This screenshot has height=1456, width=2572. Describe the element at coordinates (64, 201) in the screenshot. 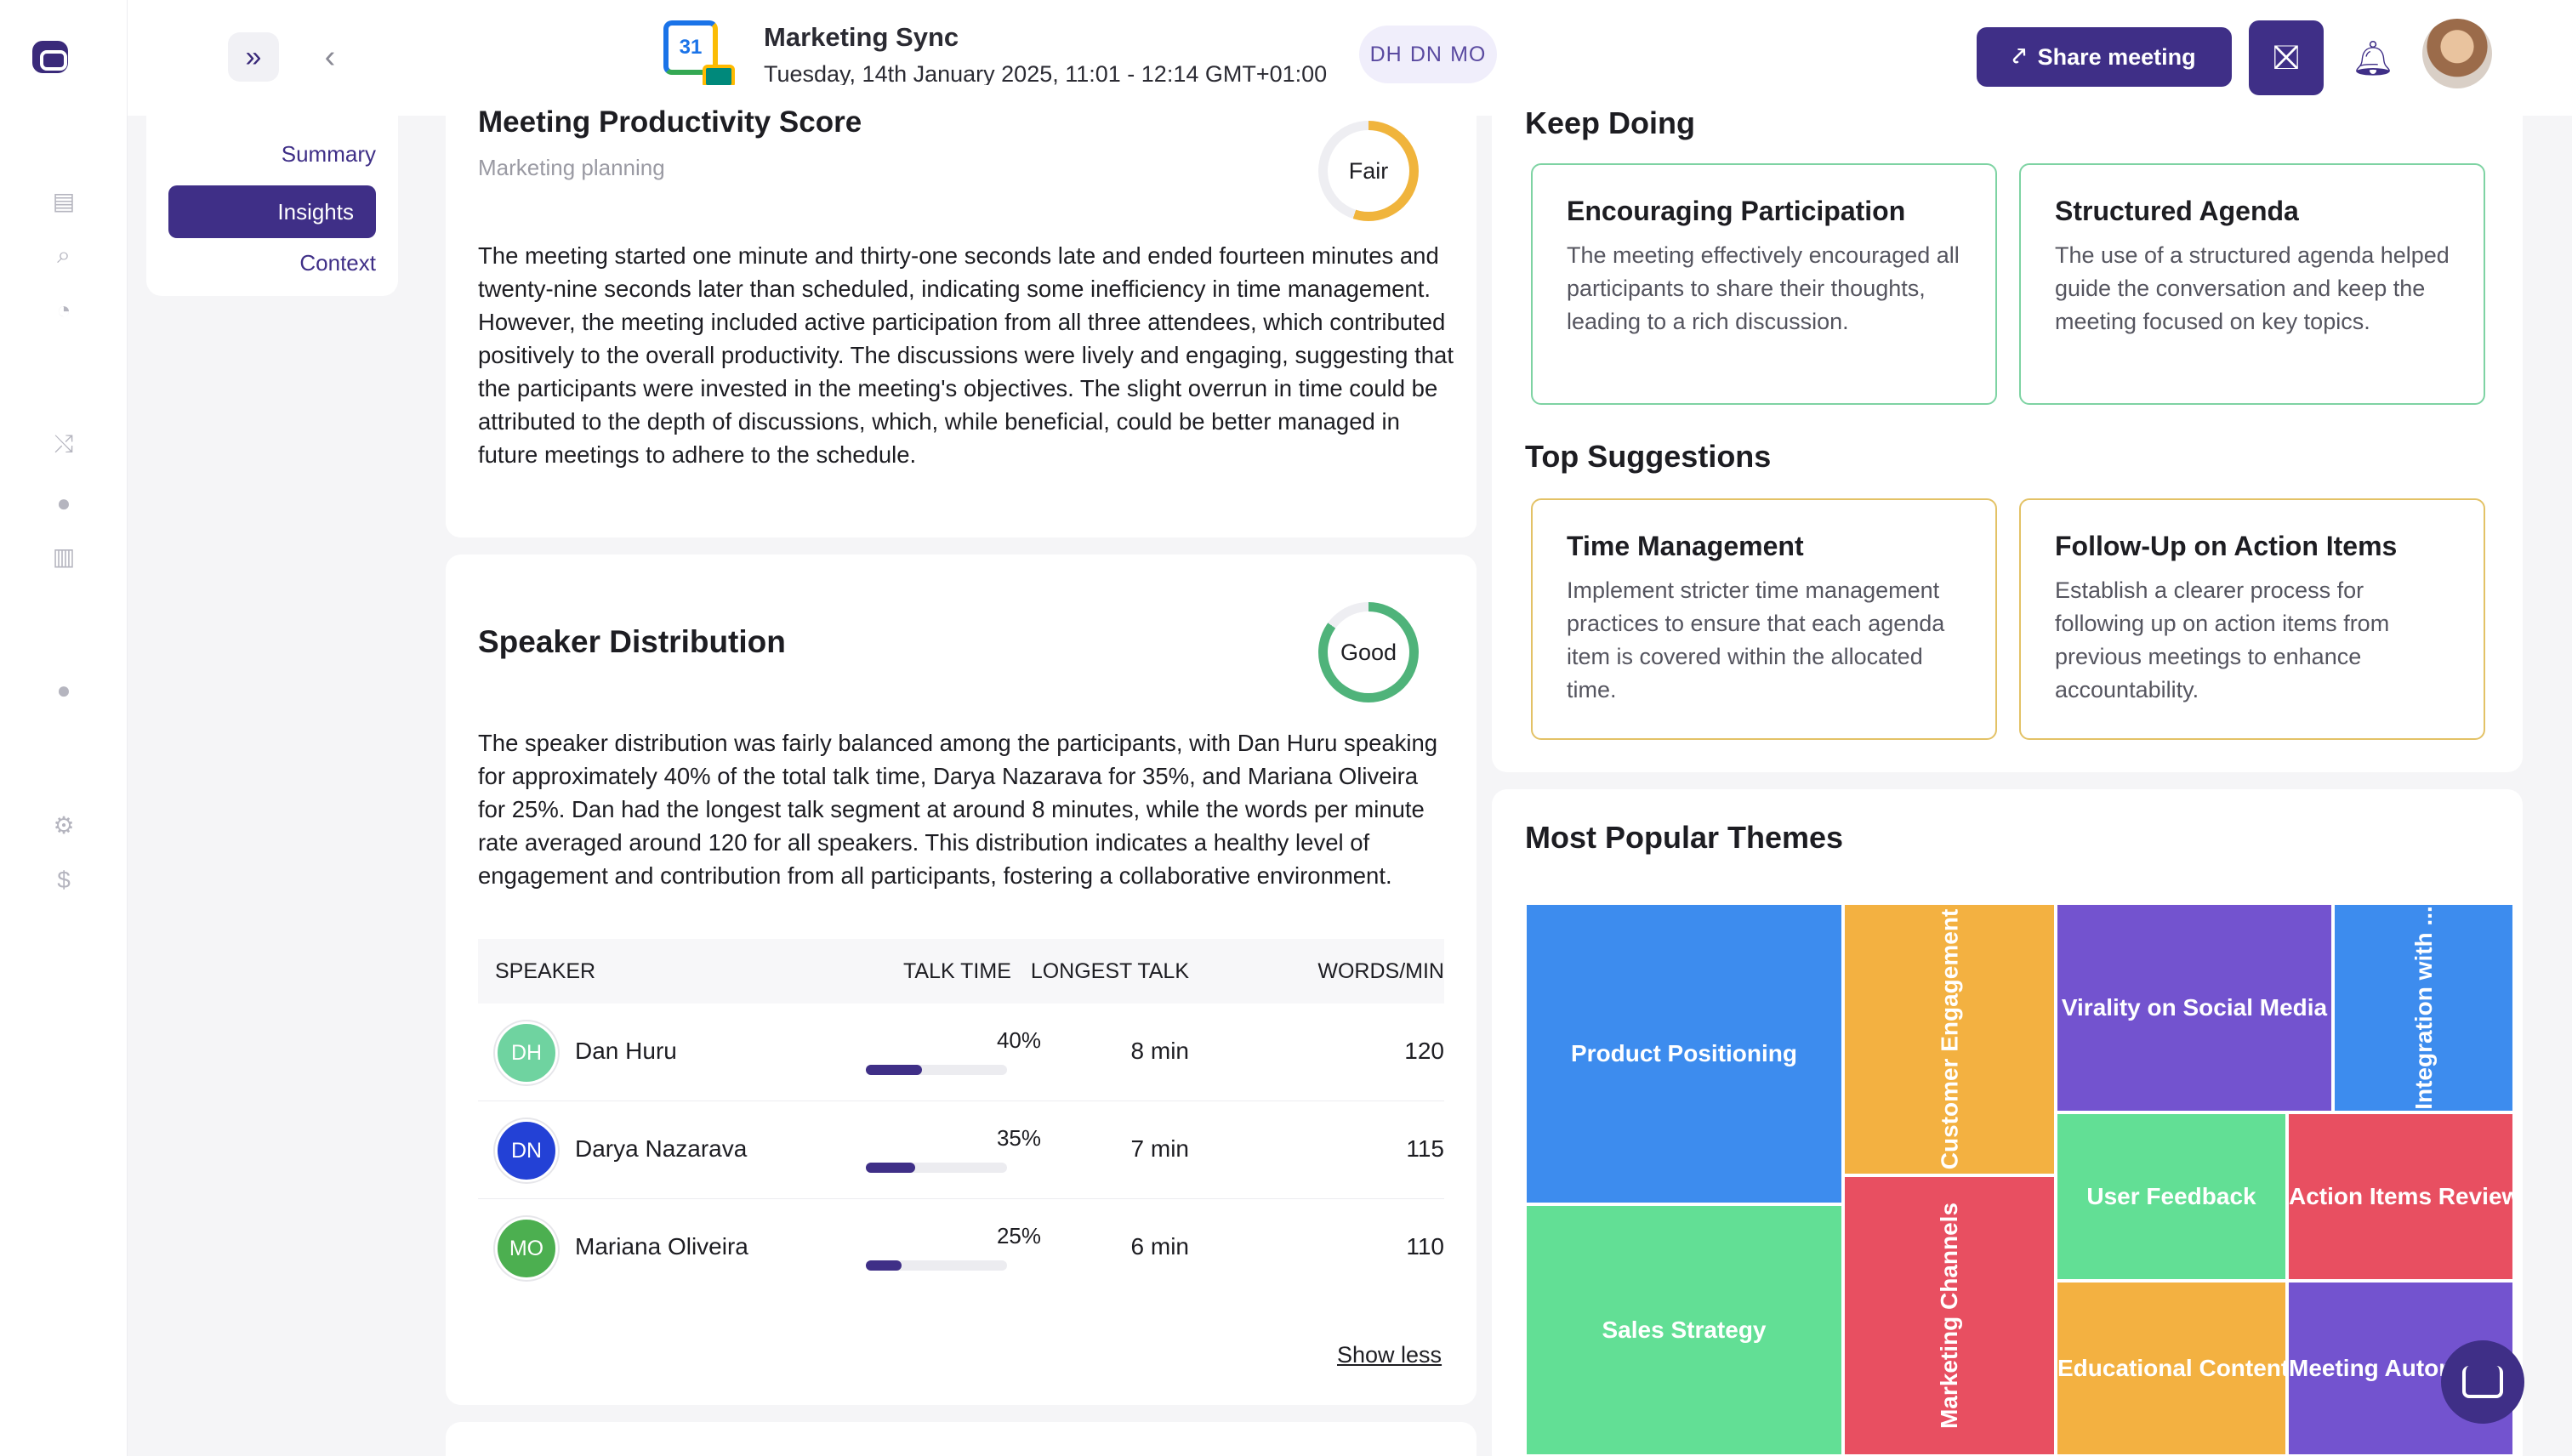

I see `meetings-icon: ▤` at that location.